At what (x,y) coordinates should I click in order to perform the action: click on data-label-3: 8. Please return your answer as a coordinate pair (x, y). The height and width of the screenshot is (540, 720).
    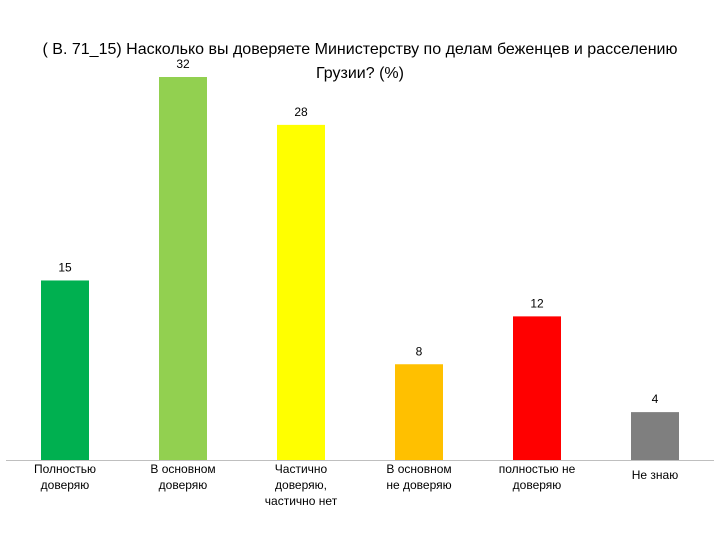
    Looking at the image, I should click on (419, 351).